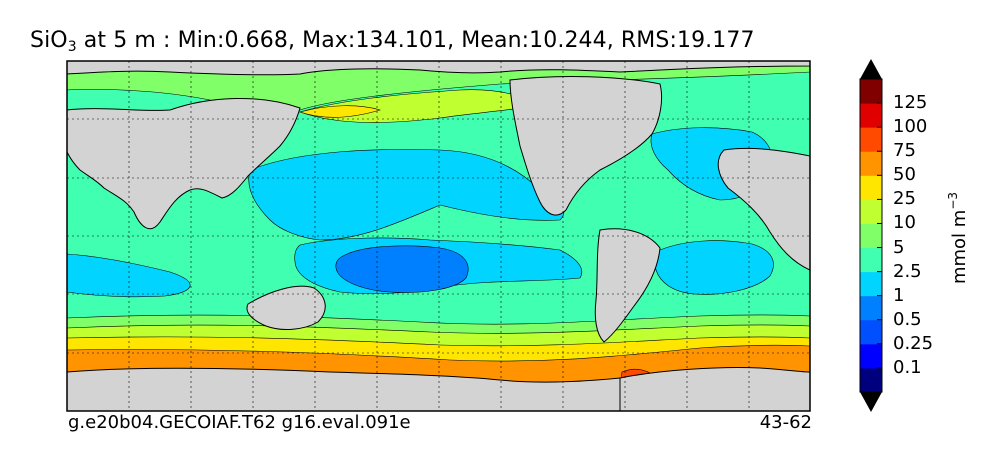 The height and width of the screenshot is (466, 1002). Describe the element at coordinates (714, 388) in the screenshot. I see `antarctica-land-east` at that location.